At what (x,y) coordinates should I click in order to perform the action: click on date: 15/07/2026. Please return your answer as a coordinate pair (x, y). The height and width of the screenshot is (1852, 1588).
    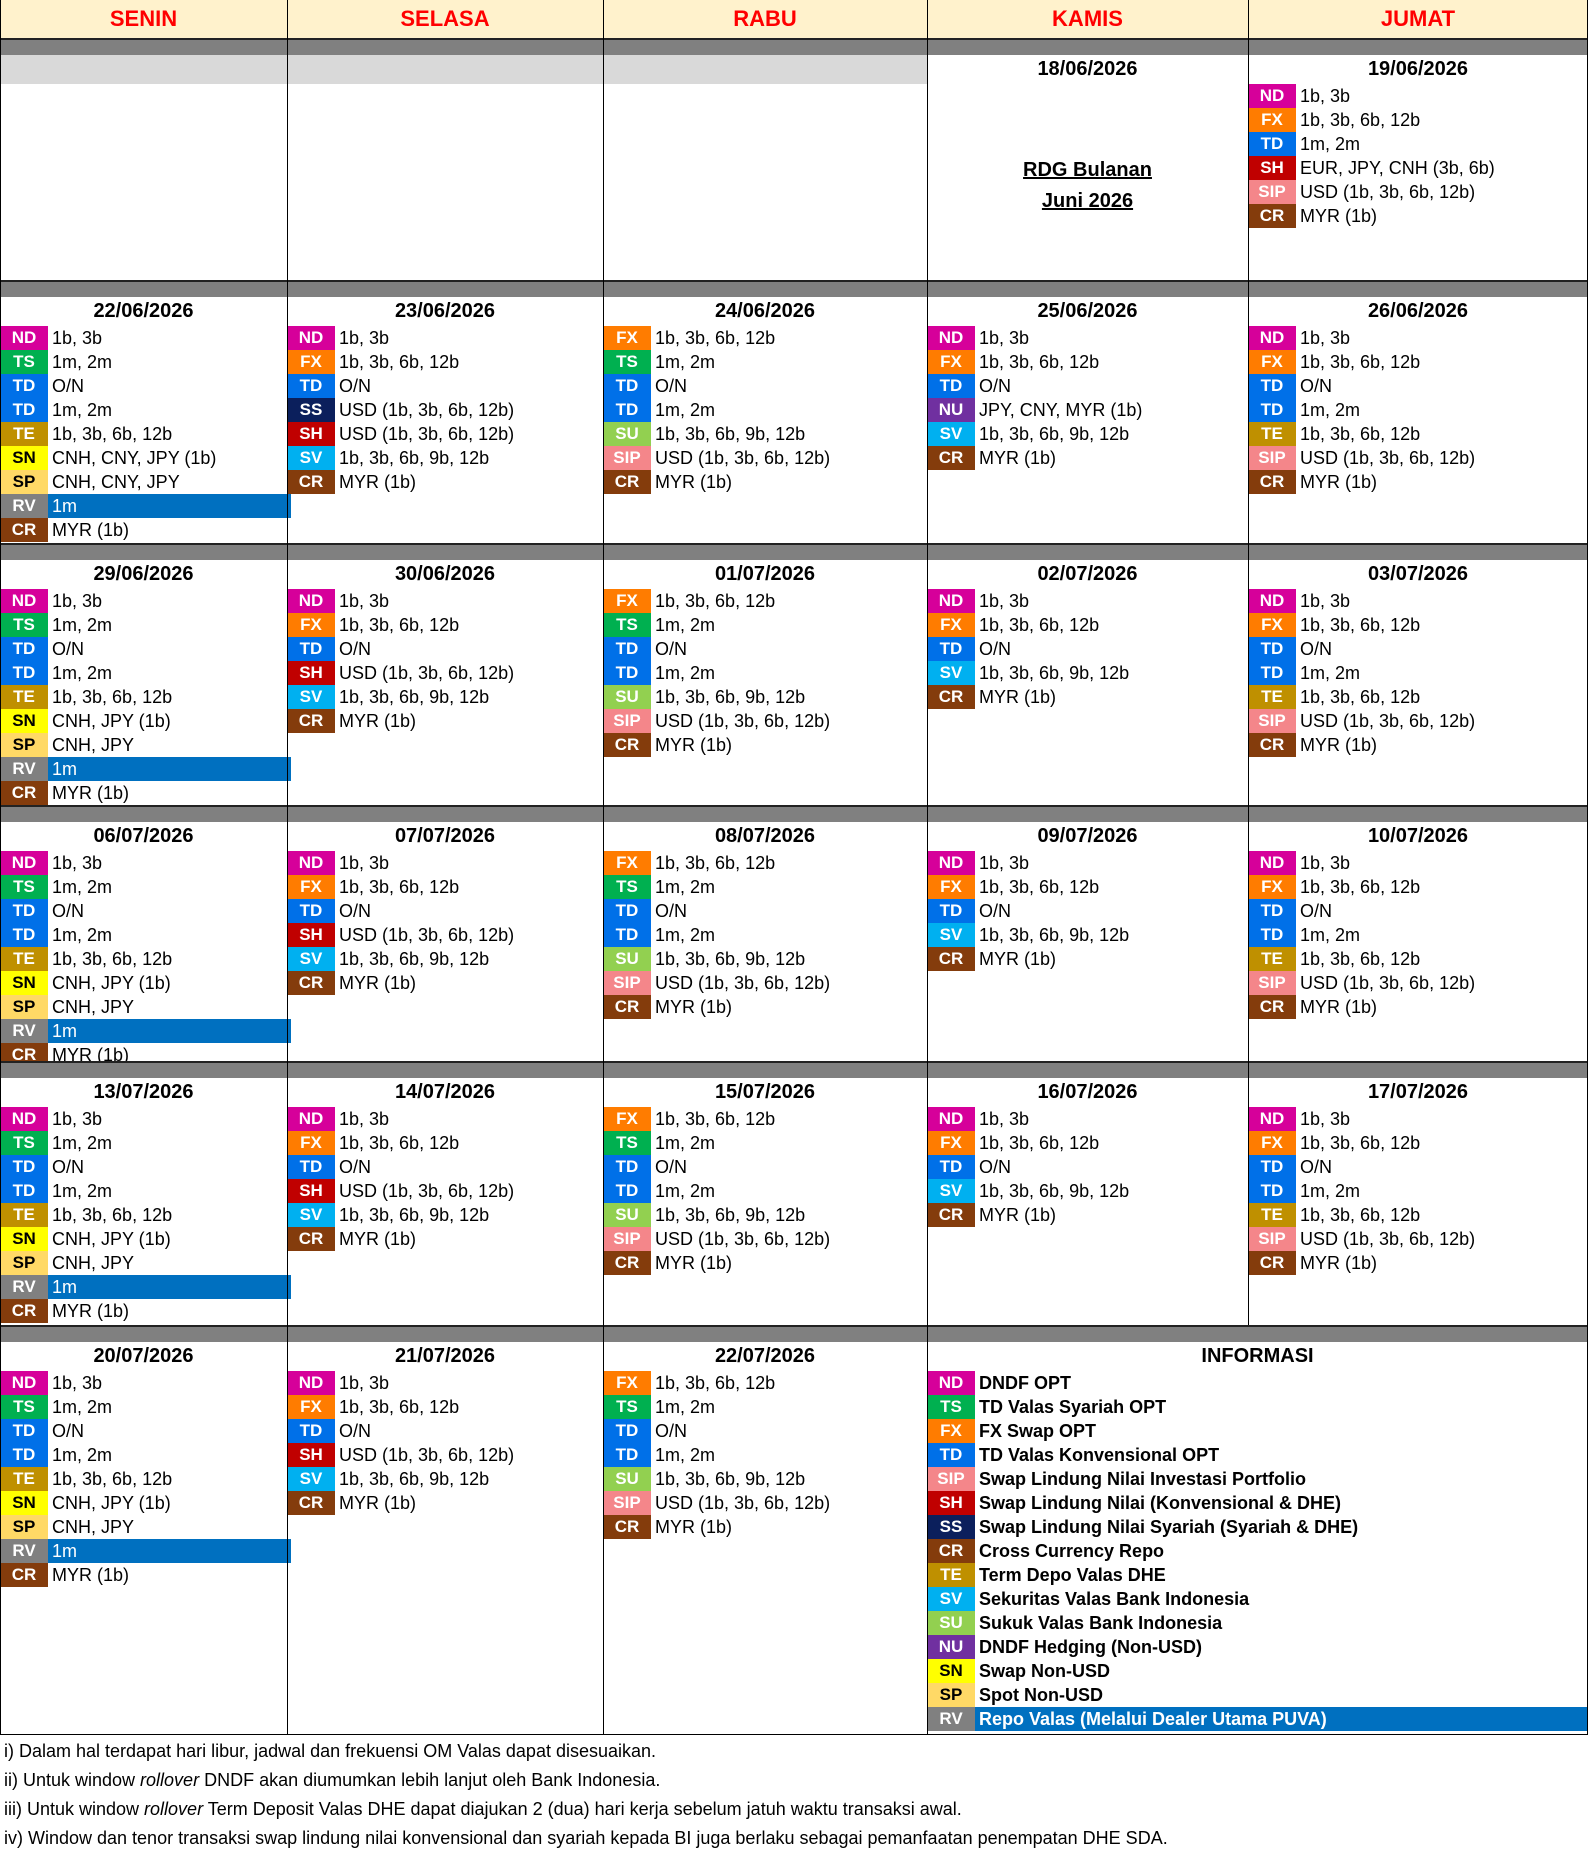
    Looking at the image, I should click on (765, 1092).